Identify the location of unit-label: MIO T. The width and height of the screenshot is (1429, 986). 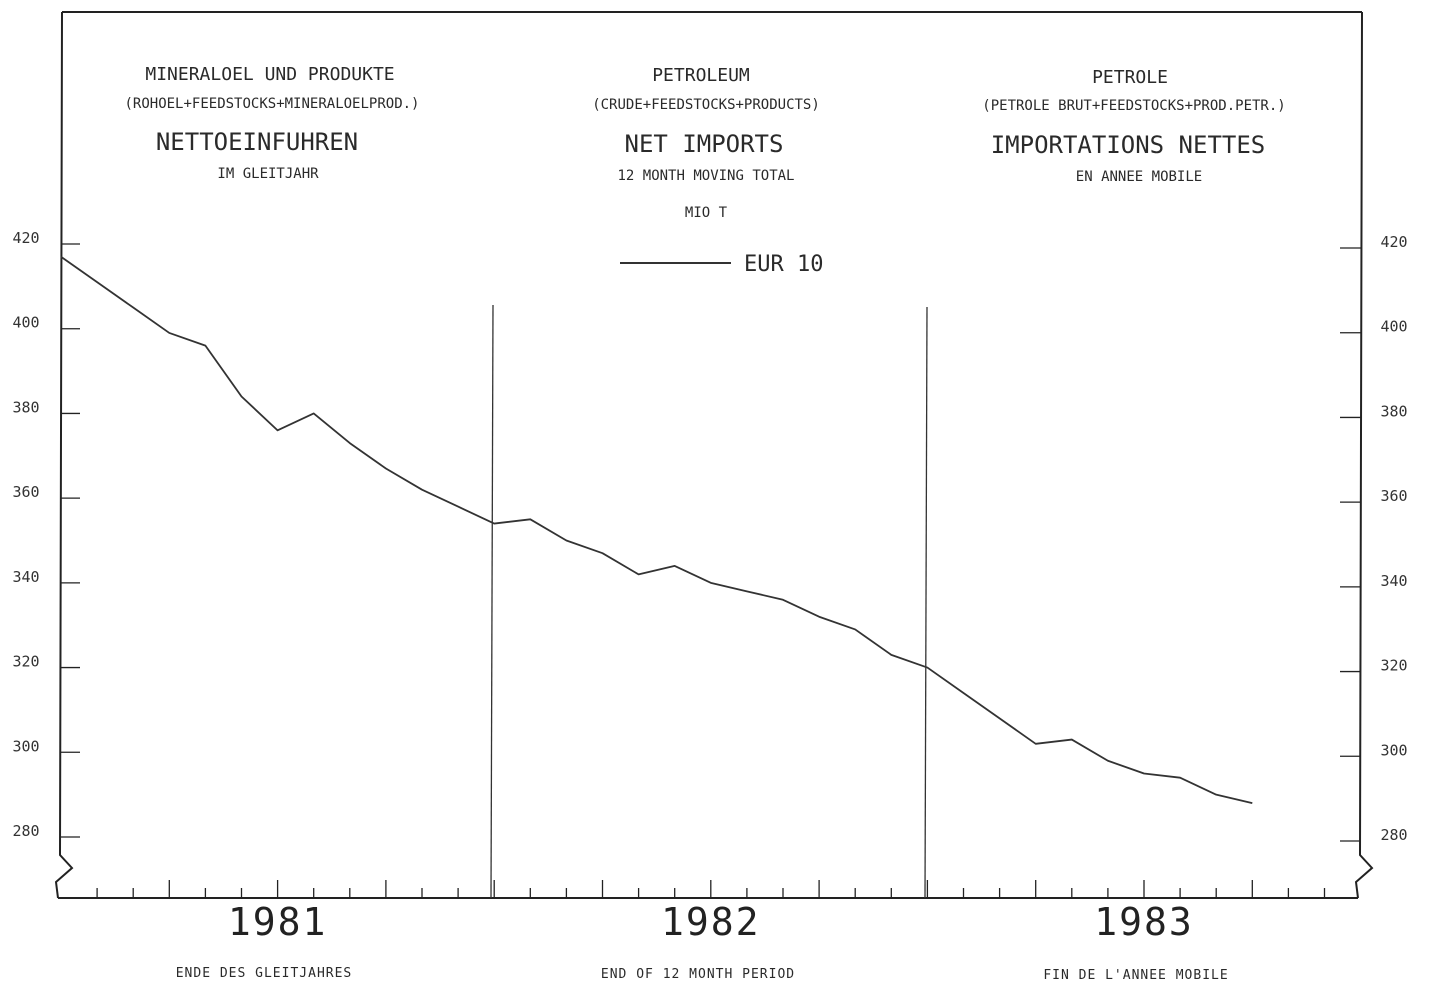
(706, 213).